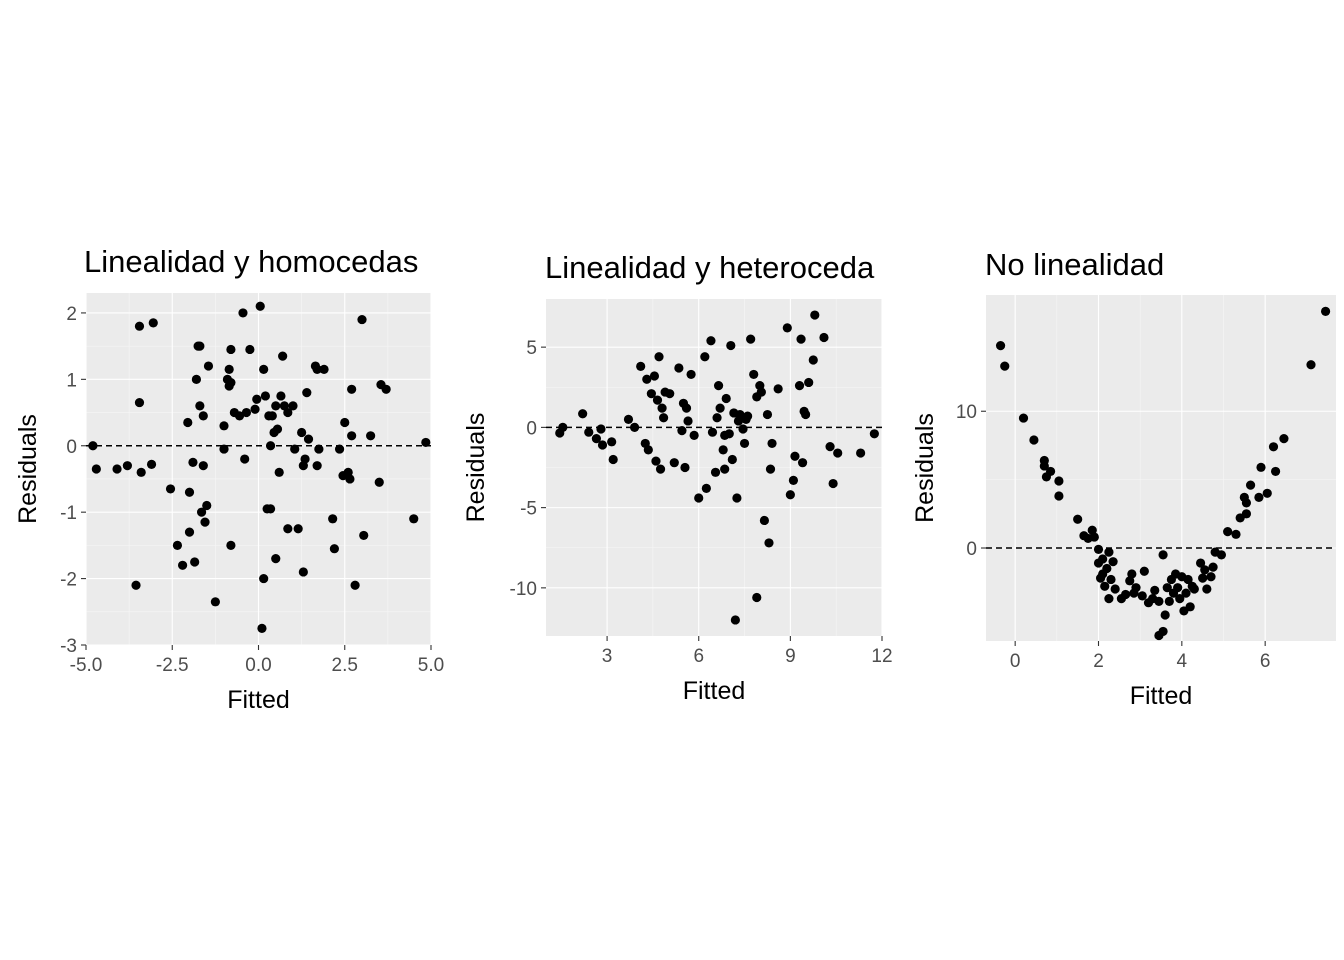  I want to click on axis-ticks: 3 6 9 12 -10 -5 0 5, so click(701, 502).